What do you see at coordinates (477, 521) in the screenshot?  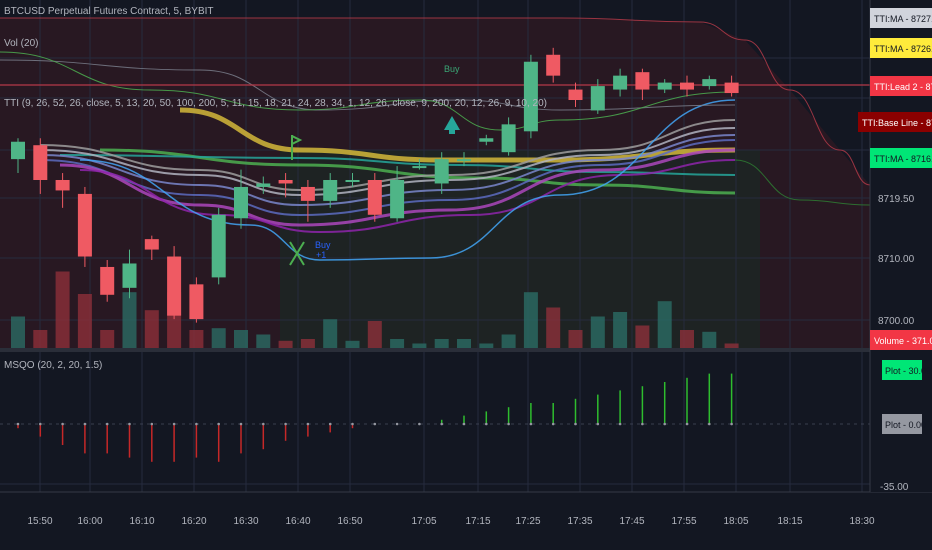 I see `time-tick-label: 17:15` at bounding box center [477, 521].